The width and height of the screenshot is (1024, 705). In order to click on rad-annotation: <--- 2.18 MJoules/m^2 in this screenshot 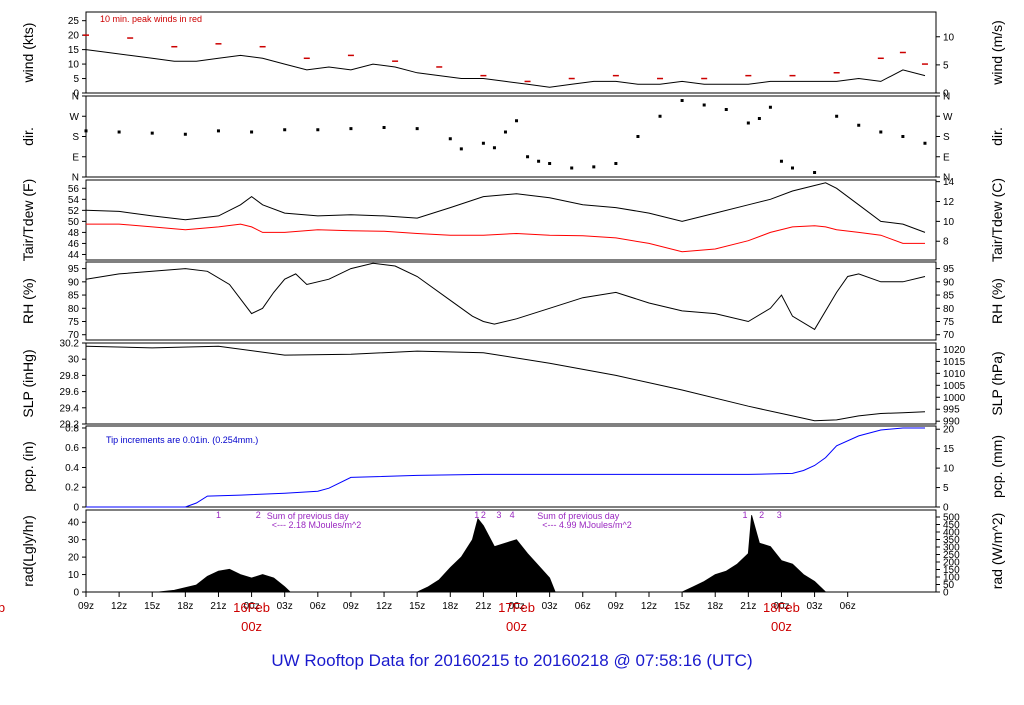, I will do `click(317, 525)`.